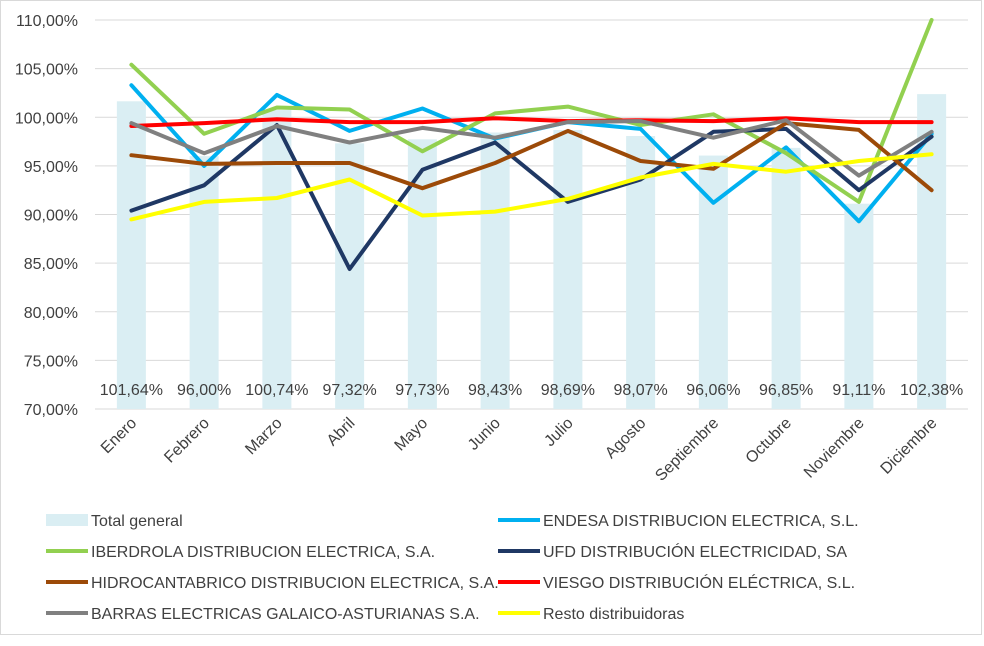 This screenshot has height=646, width=984. What do you see at coordinates (699, 582) in the screenshot?
I see `legend-label: VIESGO DISTRIBUCIÓN ELÉCTRICA, S.L.` at bounding box center [699, 582].